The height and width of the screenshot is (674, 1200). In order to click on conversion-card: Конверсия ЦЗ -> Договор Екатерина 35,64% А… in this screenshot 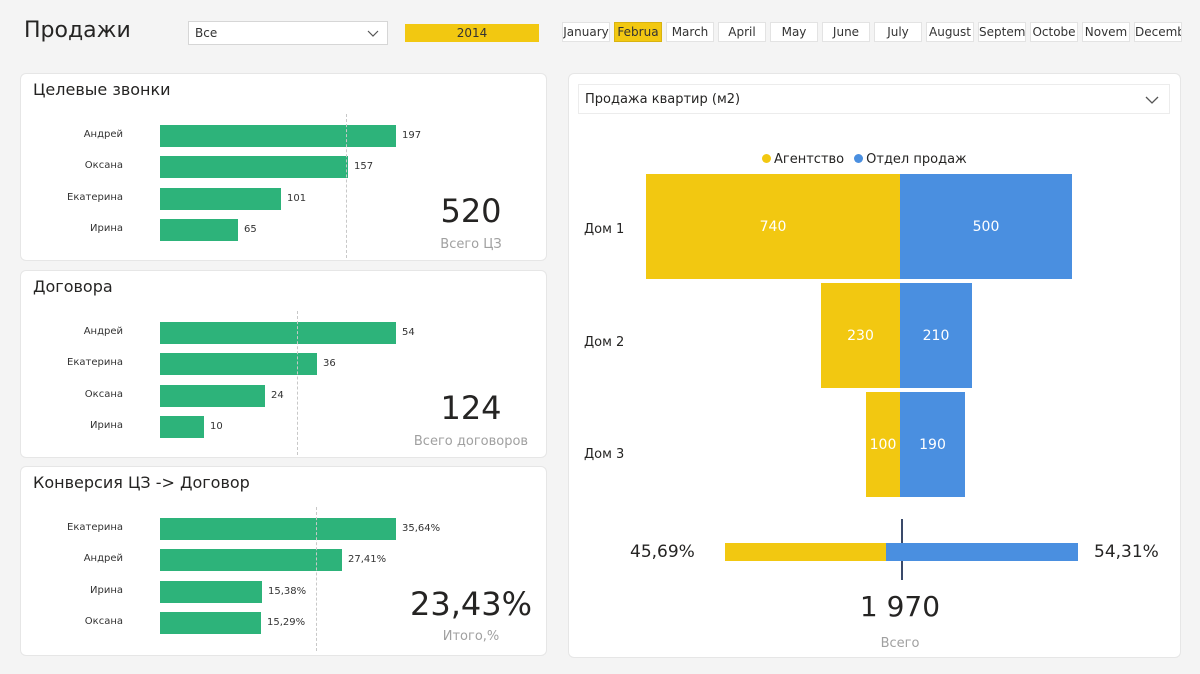, I will do `click(283, 561)`.